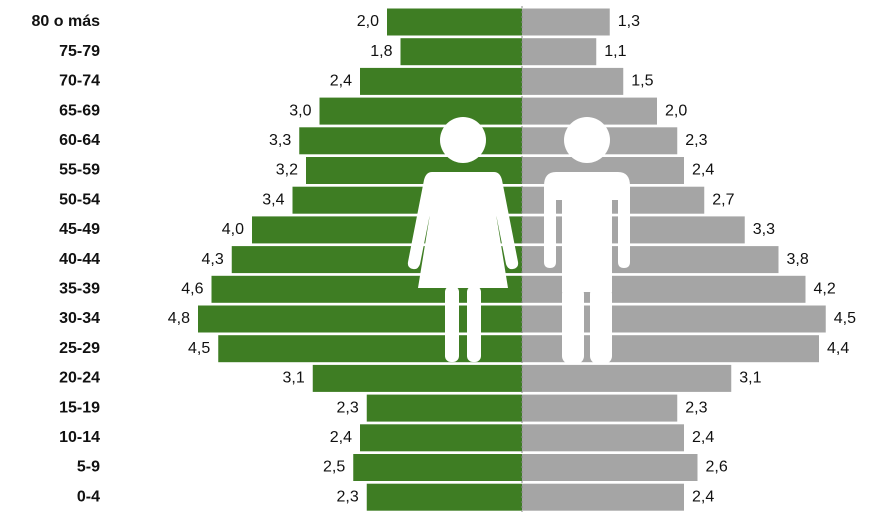 Image resolution: width=879 pixels, height=513 pixels. I want to click on category-label: 0-4, so click(88, 496).